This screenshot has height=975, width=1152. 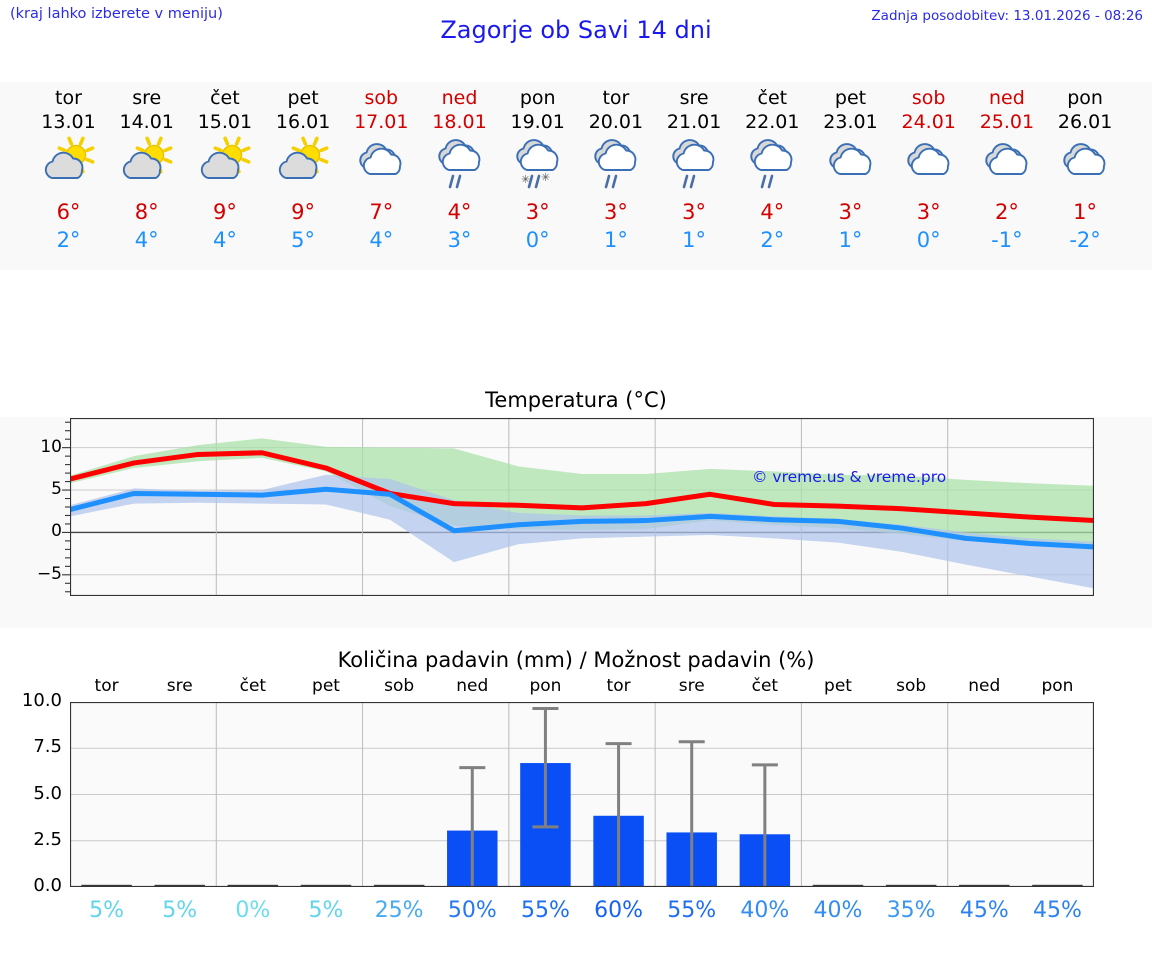 I want to click on day-min-temp: 0°, so click(x=928, y=240).